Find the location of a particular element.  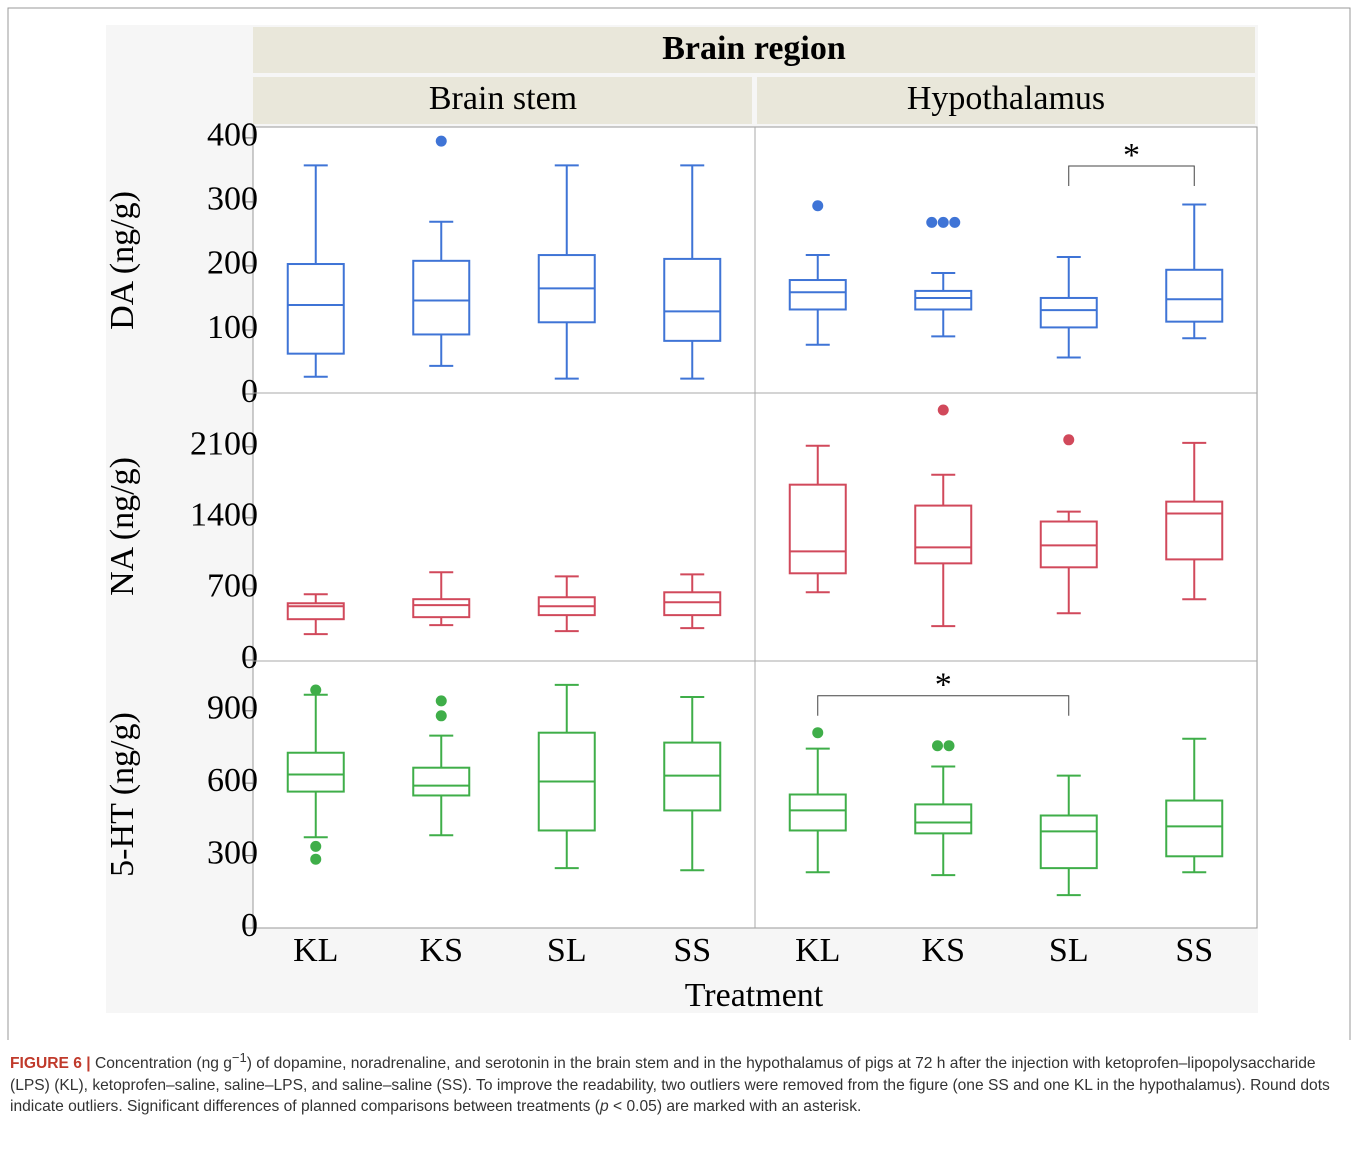

facet-header is located at coordinates (754, 50).